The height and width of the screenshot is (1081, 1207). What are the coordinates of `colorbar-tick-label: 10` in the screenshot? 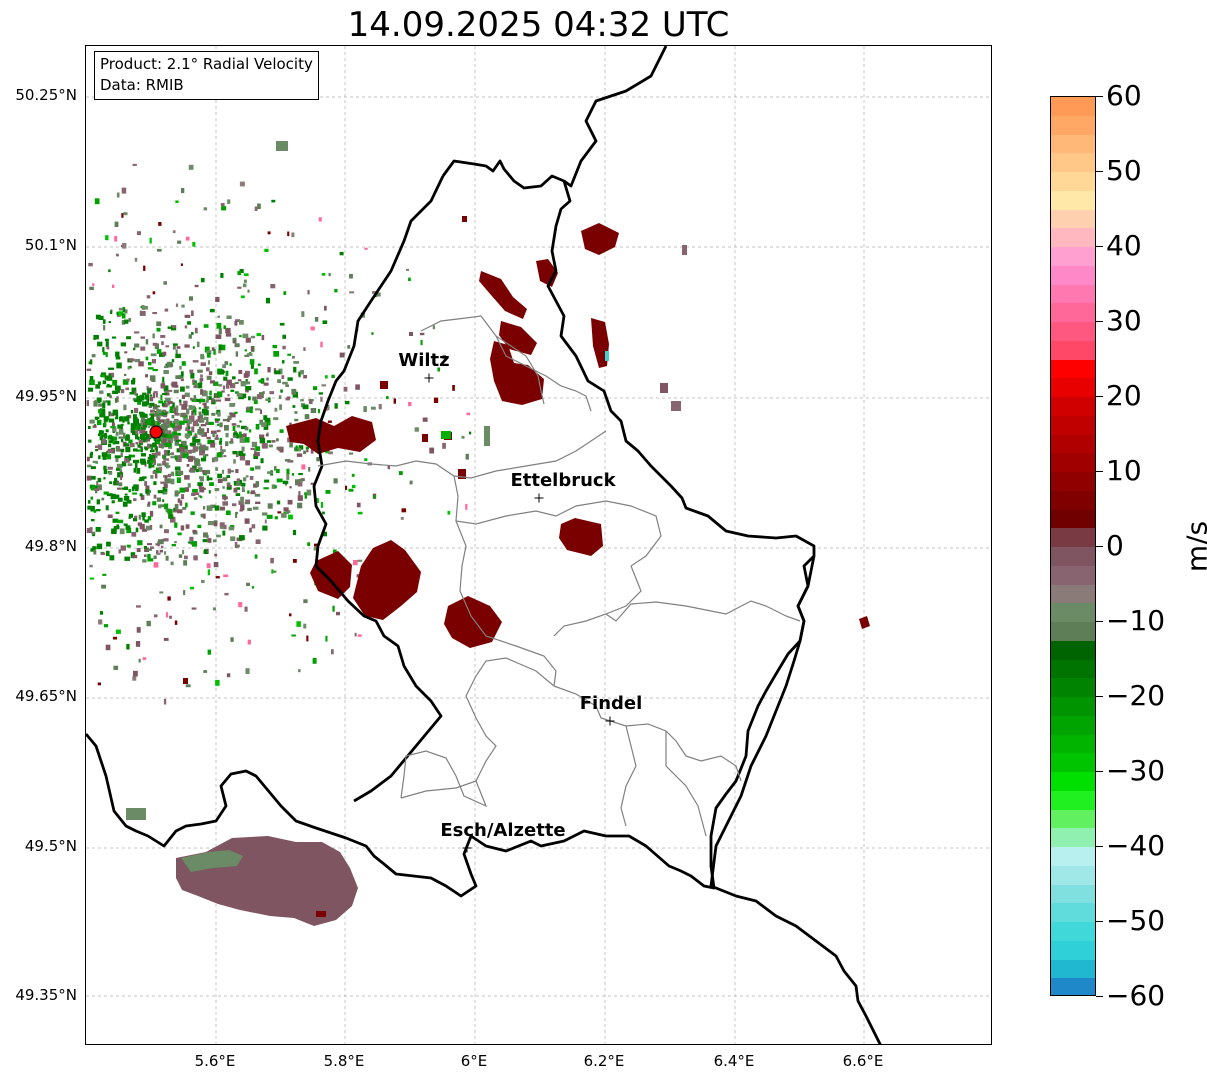 It's located at (1124, 470).